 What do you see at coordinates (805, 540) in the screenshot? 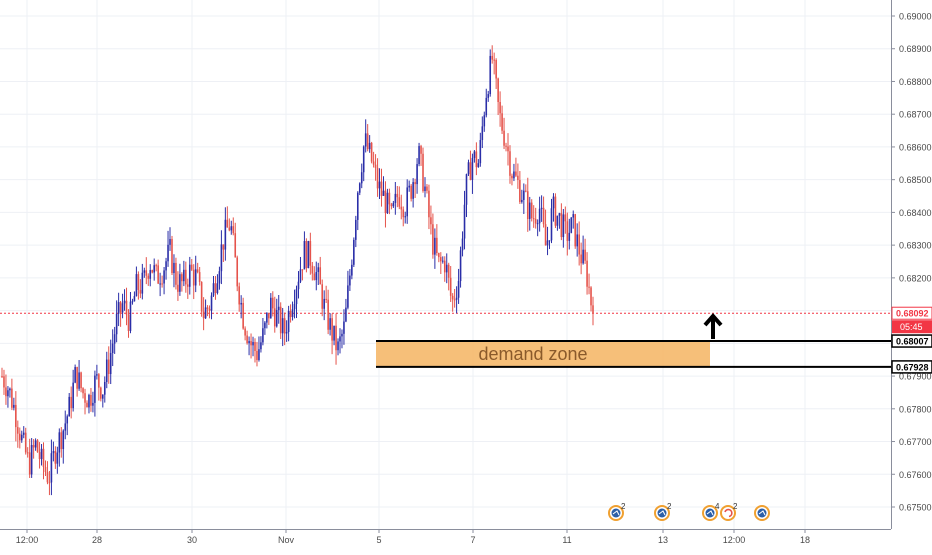
I see `time-tick-label: 18` at bounding box center [805, 540].